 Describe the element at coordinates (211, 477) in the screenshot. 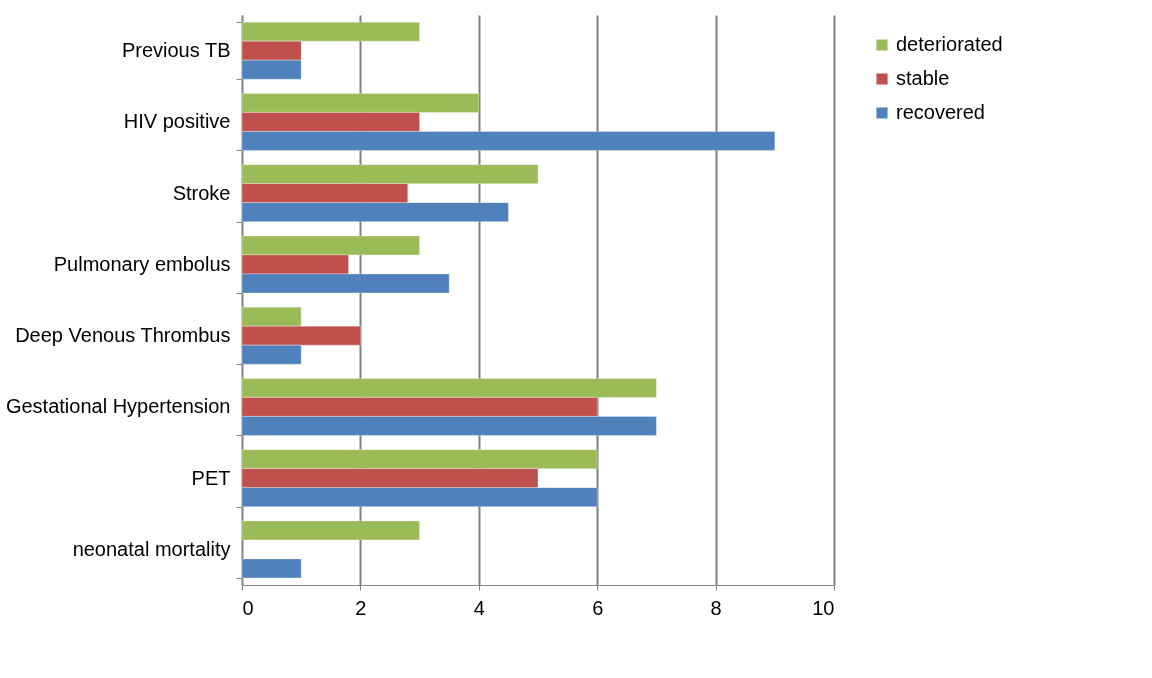

I see `y-tick-label: PET` at that location.